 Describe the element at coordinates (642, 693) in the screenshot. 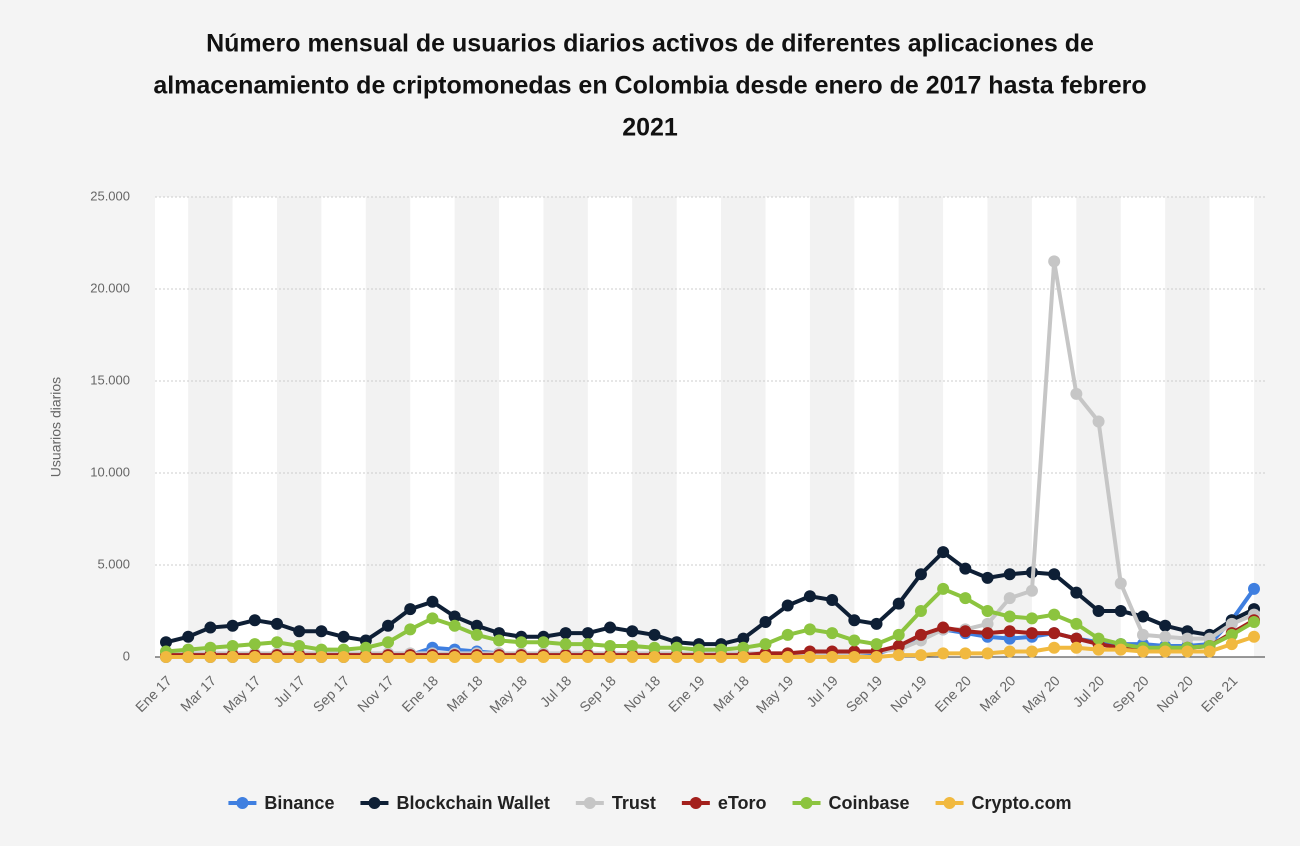

I see `x-tick-label: Nov 18` at that location.